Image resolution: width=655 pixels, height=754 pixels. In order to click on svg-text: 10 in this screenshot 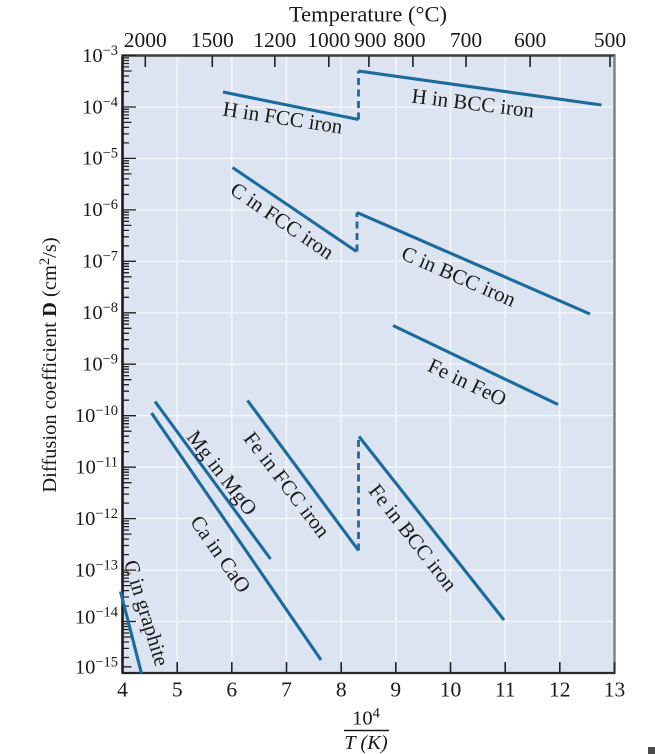, I will do `click(451, 690)`.